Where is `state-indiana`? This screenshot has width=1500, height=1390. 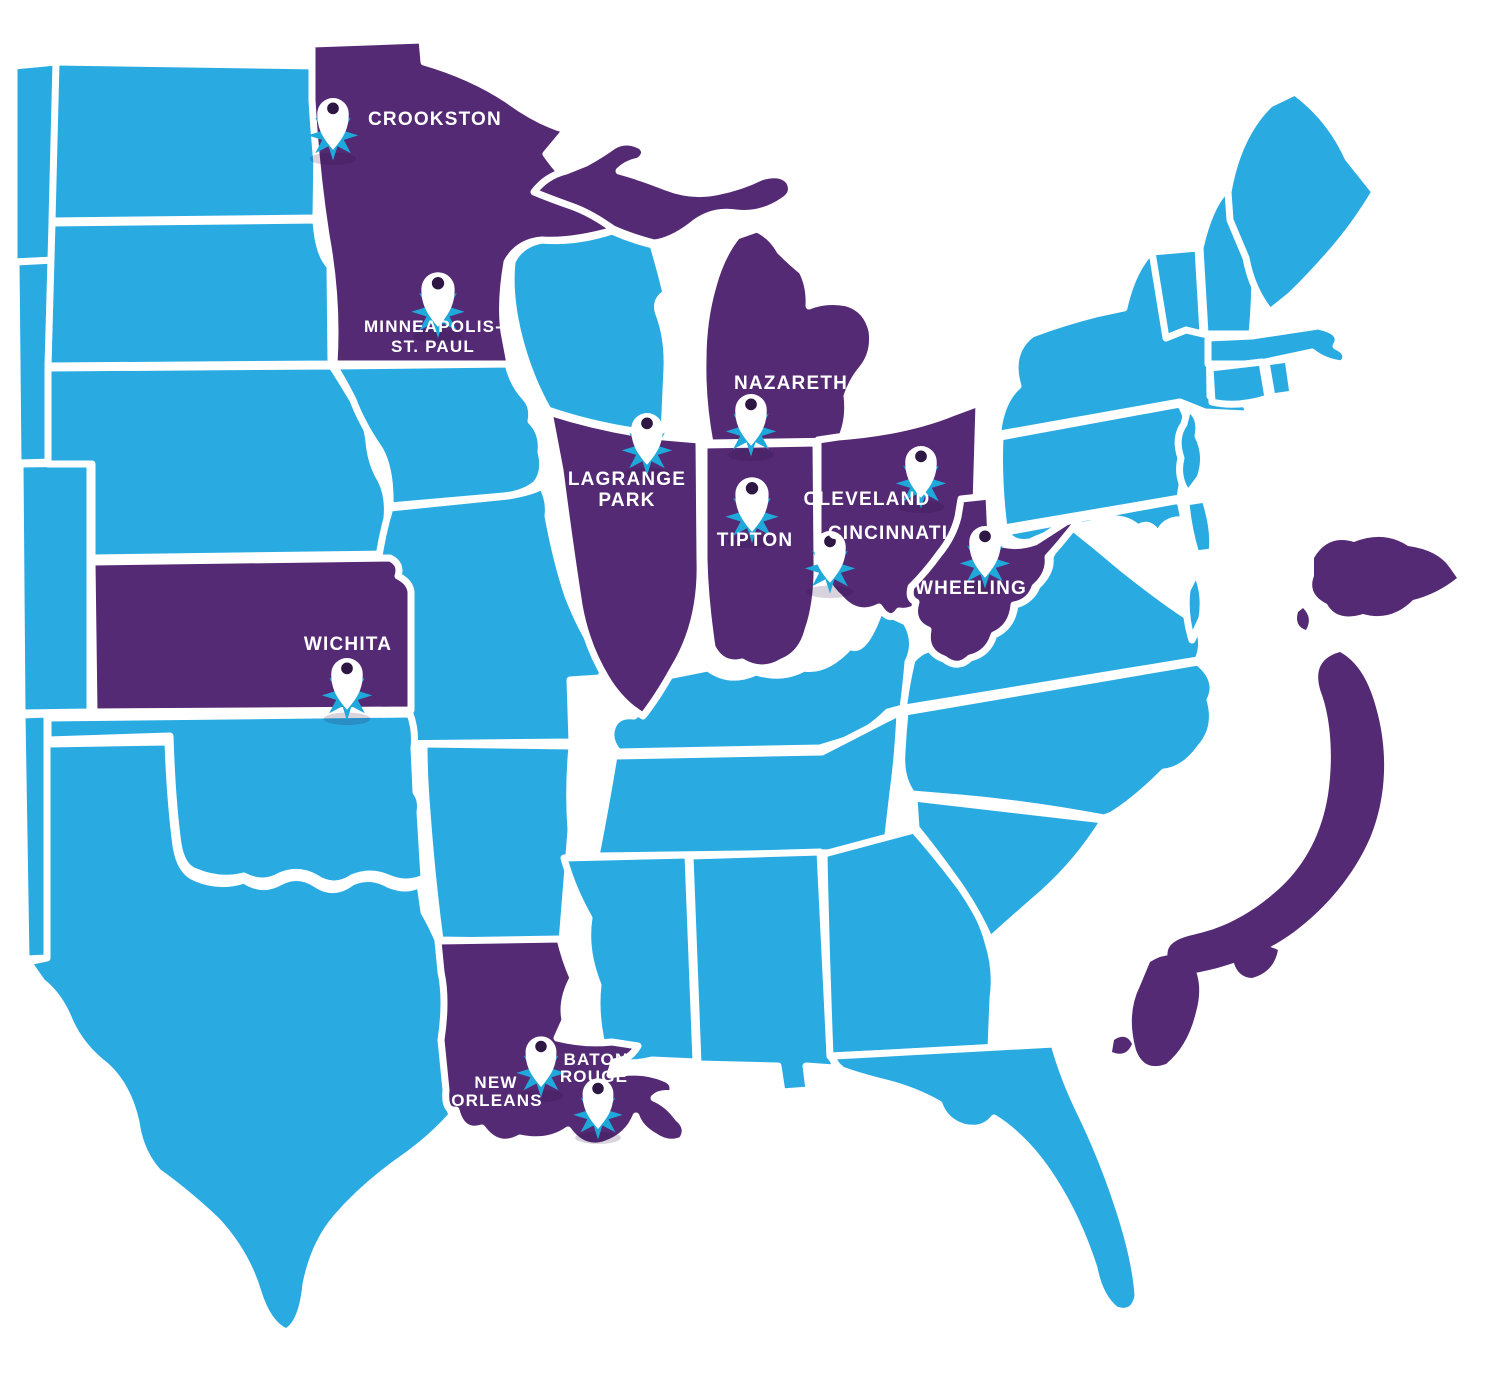
state-indiana is located at coordinates (760, 555).